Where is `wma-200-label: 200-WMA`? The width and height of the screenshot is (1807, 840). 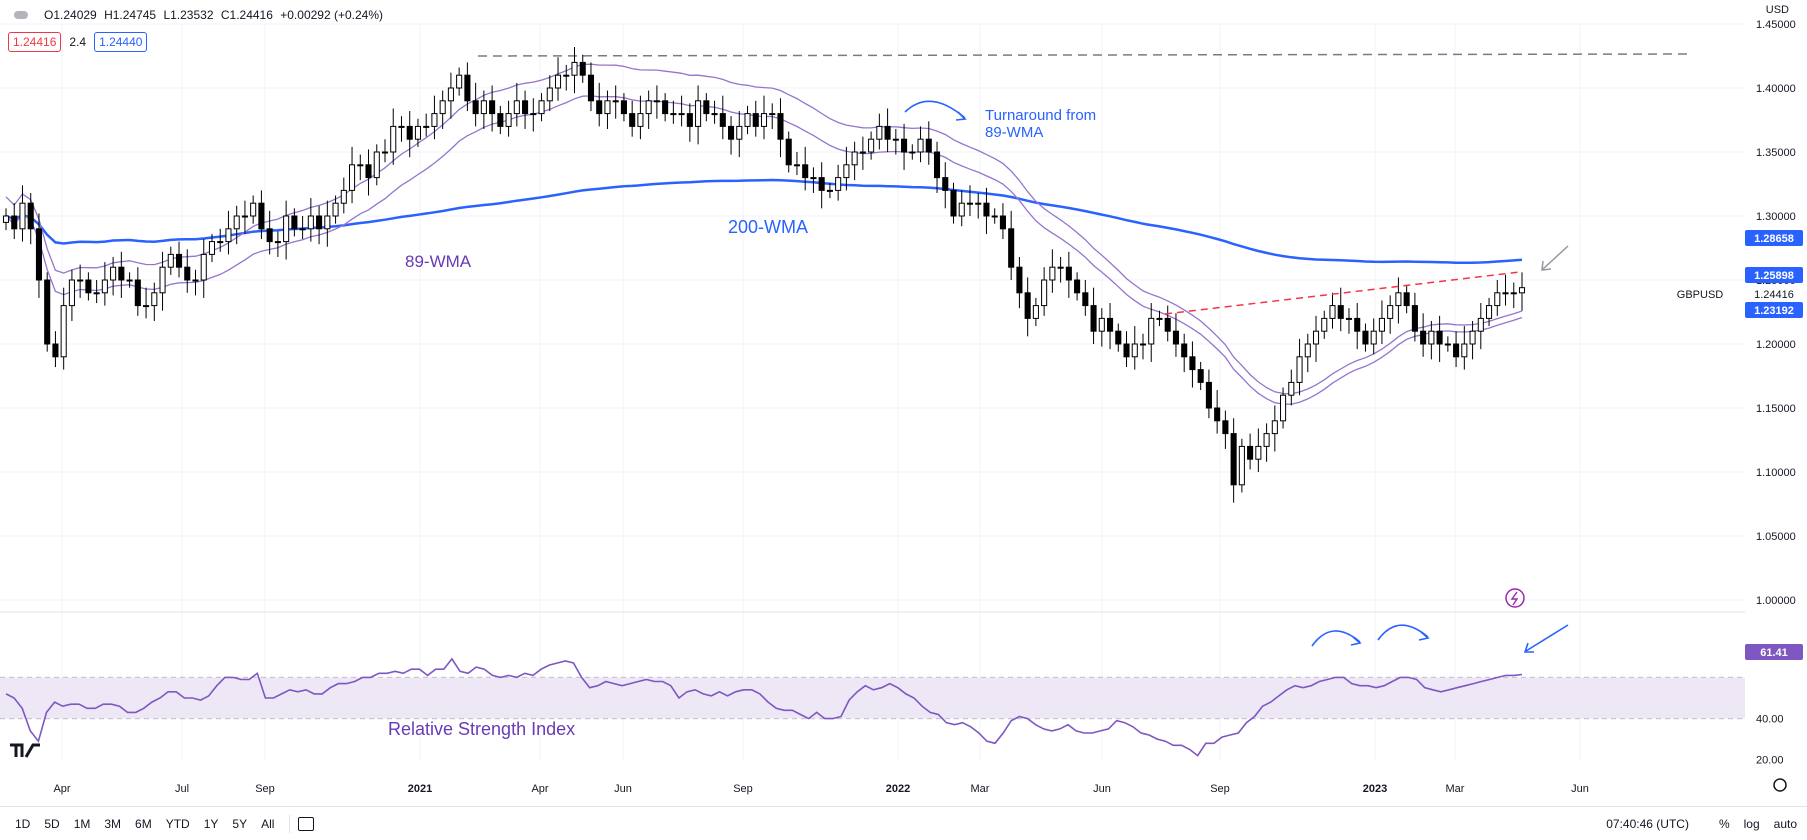
wma-200-label: 200-WMA is located at coordinates (768, 227).